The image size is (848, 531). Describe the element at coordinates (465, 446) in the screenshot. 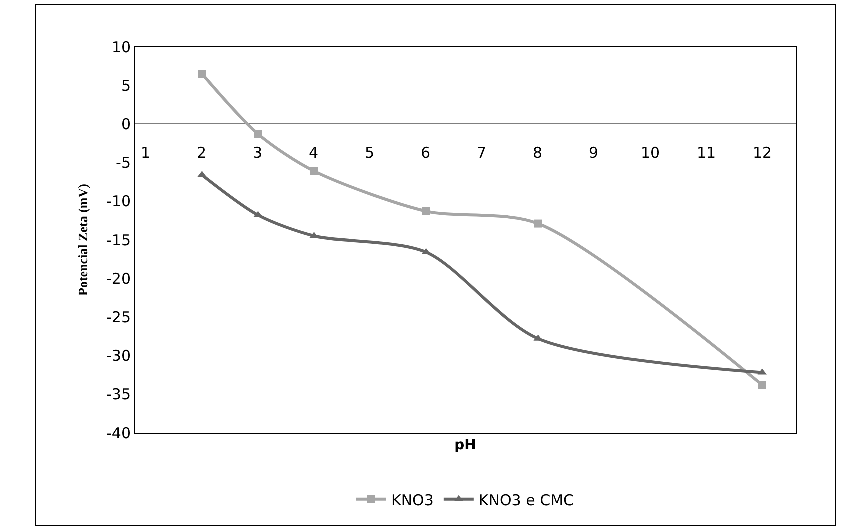

I see `x-axis-title: pH` at that location.